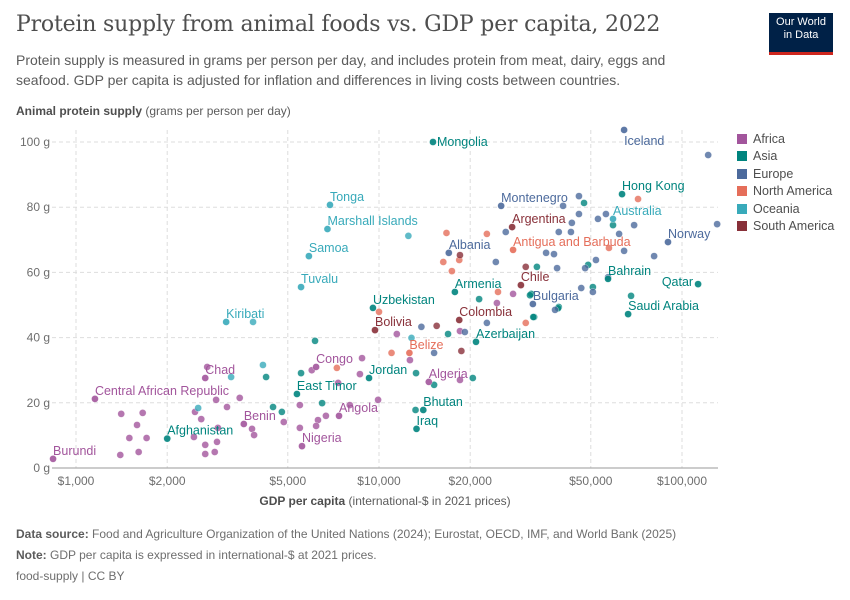  I want to click on point-label: Saudi Arabia, so click(663, 306).